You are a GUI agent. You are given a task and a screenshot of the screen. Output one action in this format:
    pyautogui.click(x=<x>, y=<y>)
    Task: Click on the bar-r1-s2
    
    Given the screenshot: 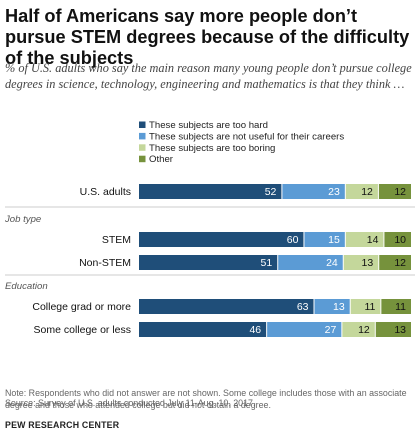 What is the action you would take?
    pyautogui.click(x=364, y=239)
    